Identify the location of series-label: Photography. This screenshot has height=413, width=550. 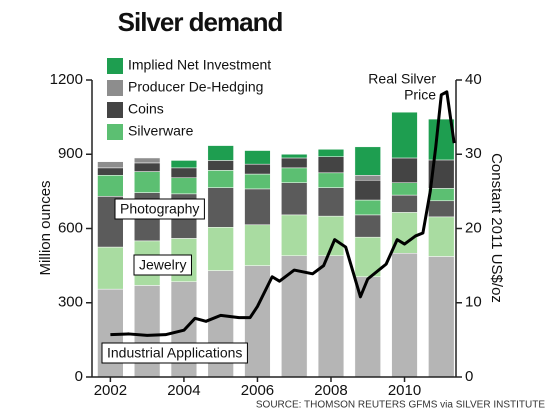
(159, 209).